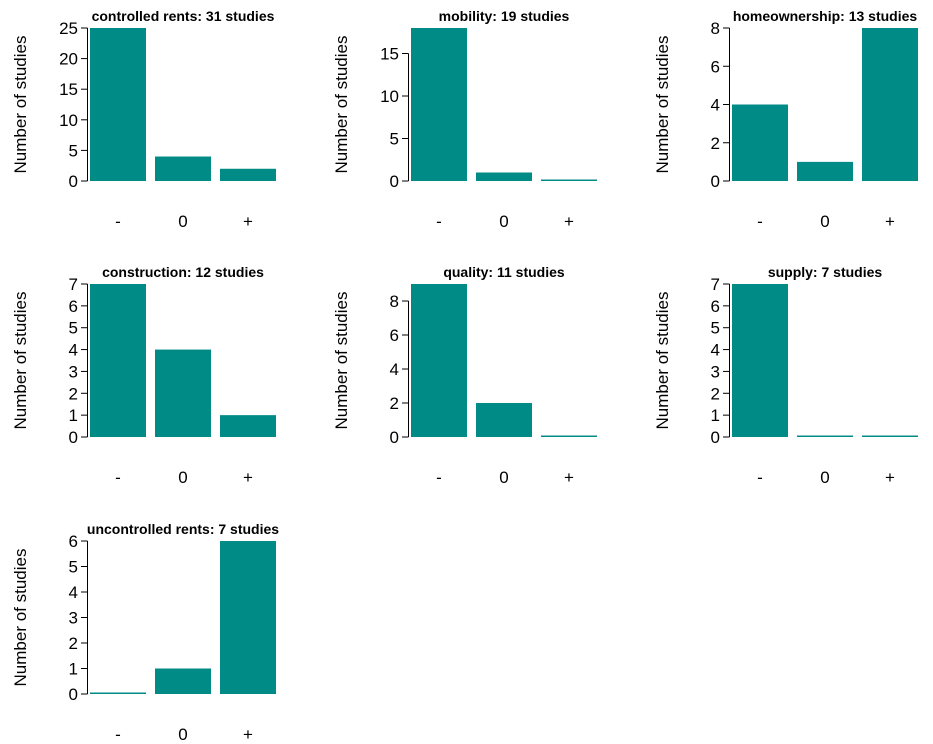 This screenshot has height=744, width=933. Describe the element at coordinates (183, 272) in the screenshot. I see `chart-title: construction: 12 studies` at that location.